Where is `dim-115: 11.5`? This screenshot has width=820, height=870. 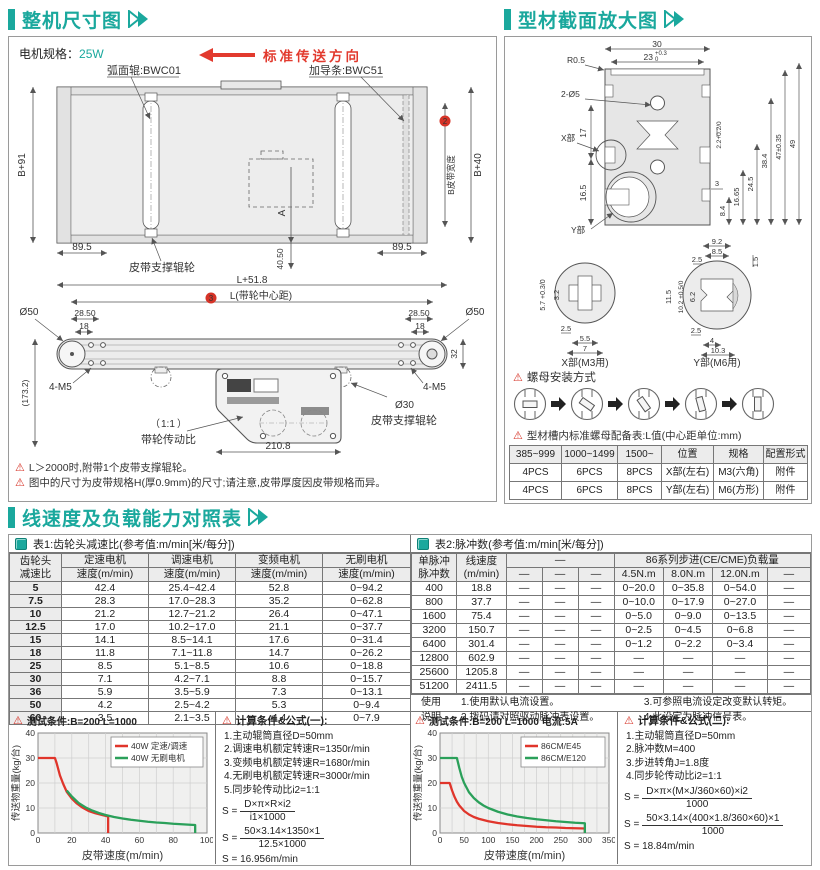
dim-115: 11.5 is located at coordinates (668, 297).